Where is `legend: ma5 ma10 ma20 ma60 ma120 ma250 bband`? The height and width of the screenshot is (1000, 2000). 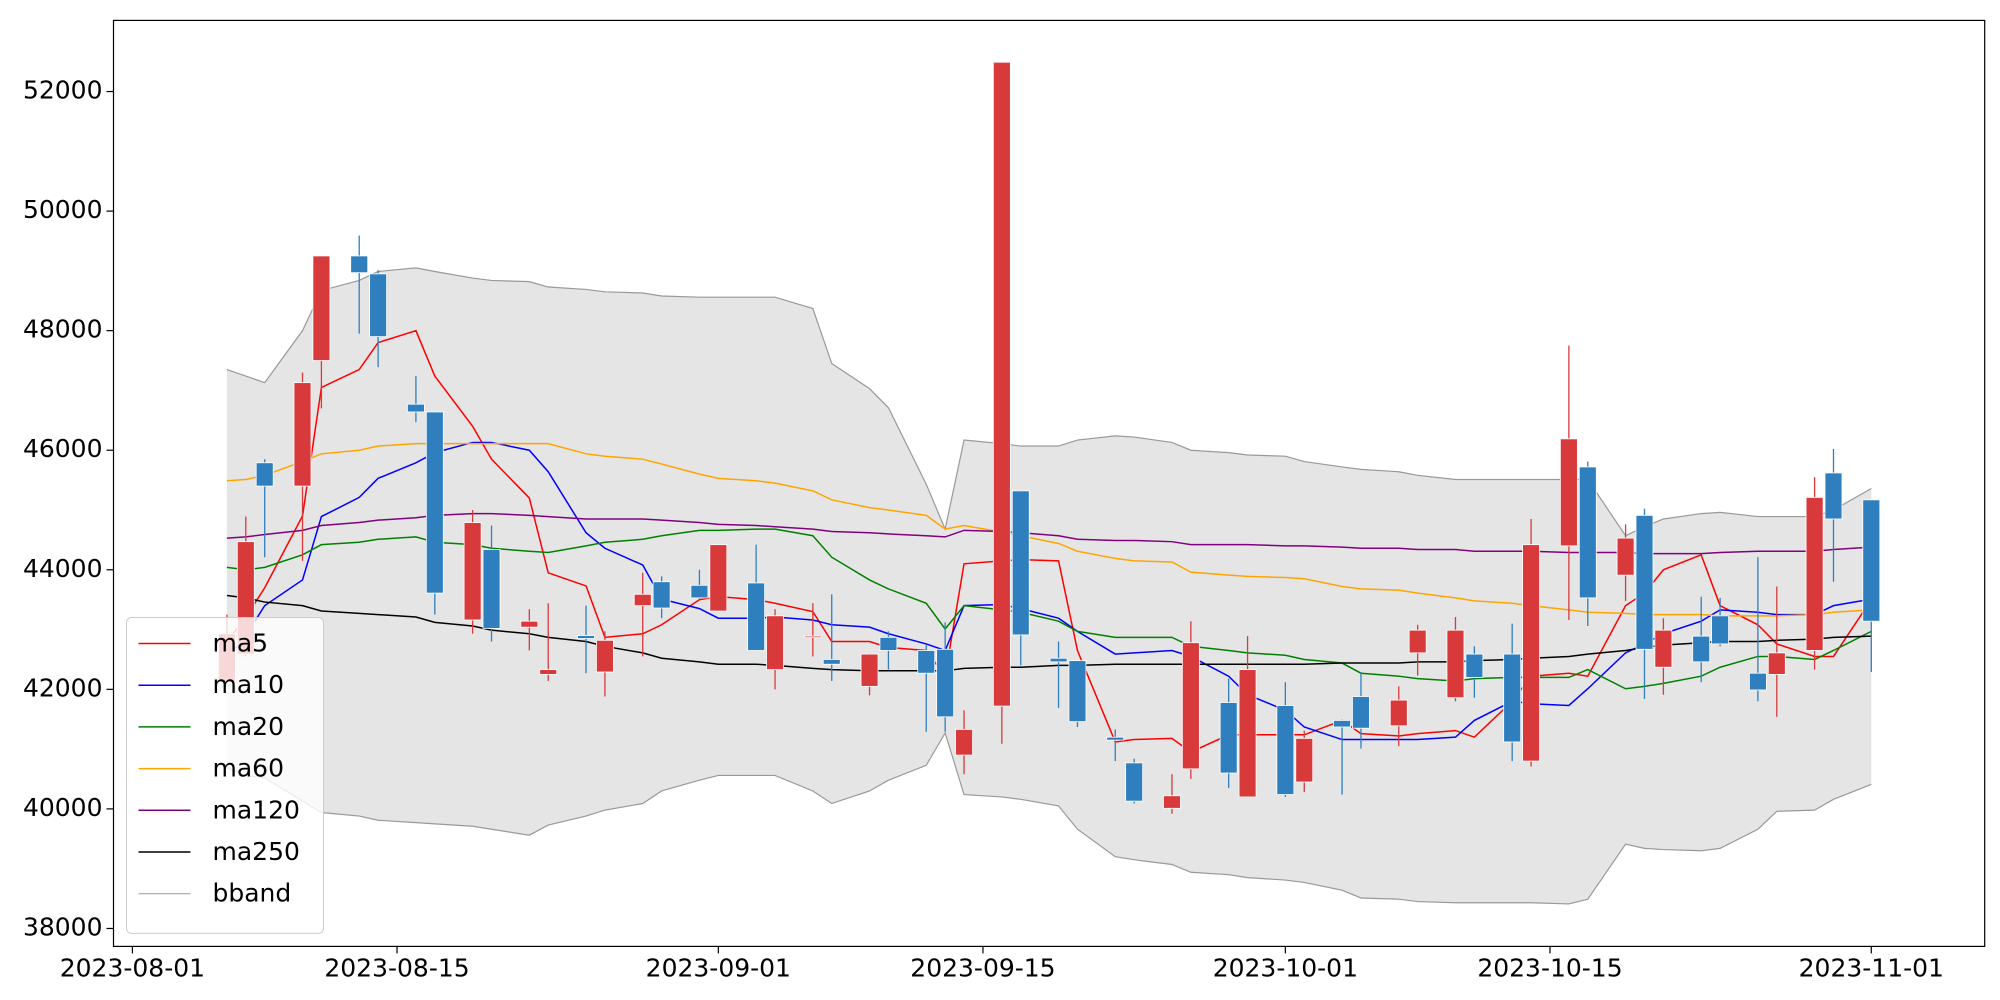
legend: ma5 ma10 ma20 ma60 ma120 ma250 bband is located at coordinates (225, 775).